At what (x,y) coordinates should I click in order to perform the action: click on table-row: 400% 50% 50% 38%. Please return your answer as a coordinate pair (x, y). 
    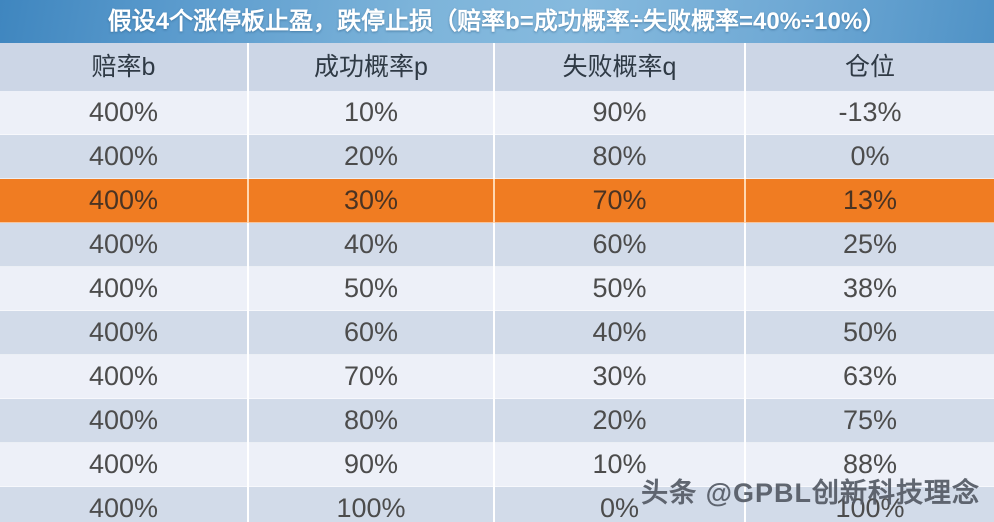
    Looking at the image, I should click on (497, 288).